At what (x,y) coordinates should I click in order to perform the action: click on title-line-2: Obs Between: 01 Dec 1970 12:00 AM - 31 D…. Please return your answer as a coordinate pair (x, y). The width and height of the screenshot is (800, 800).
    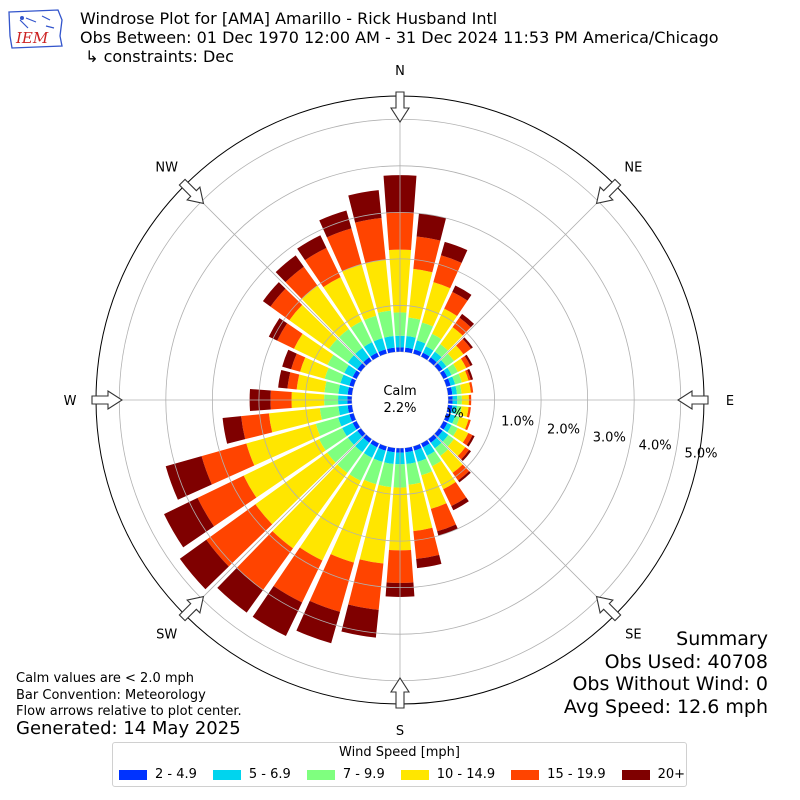
    Looking at the image, I should click on (399, 37).